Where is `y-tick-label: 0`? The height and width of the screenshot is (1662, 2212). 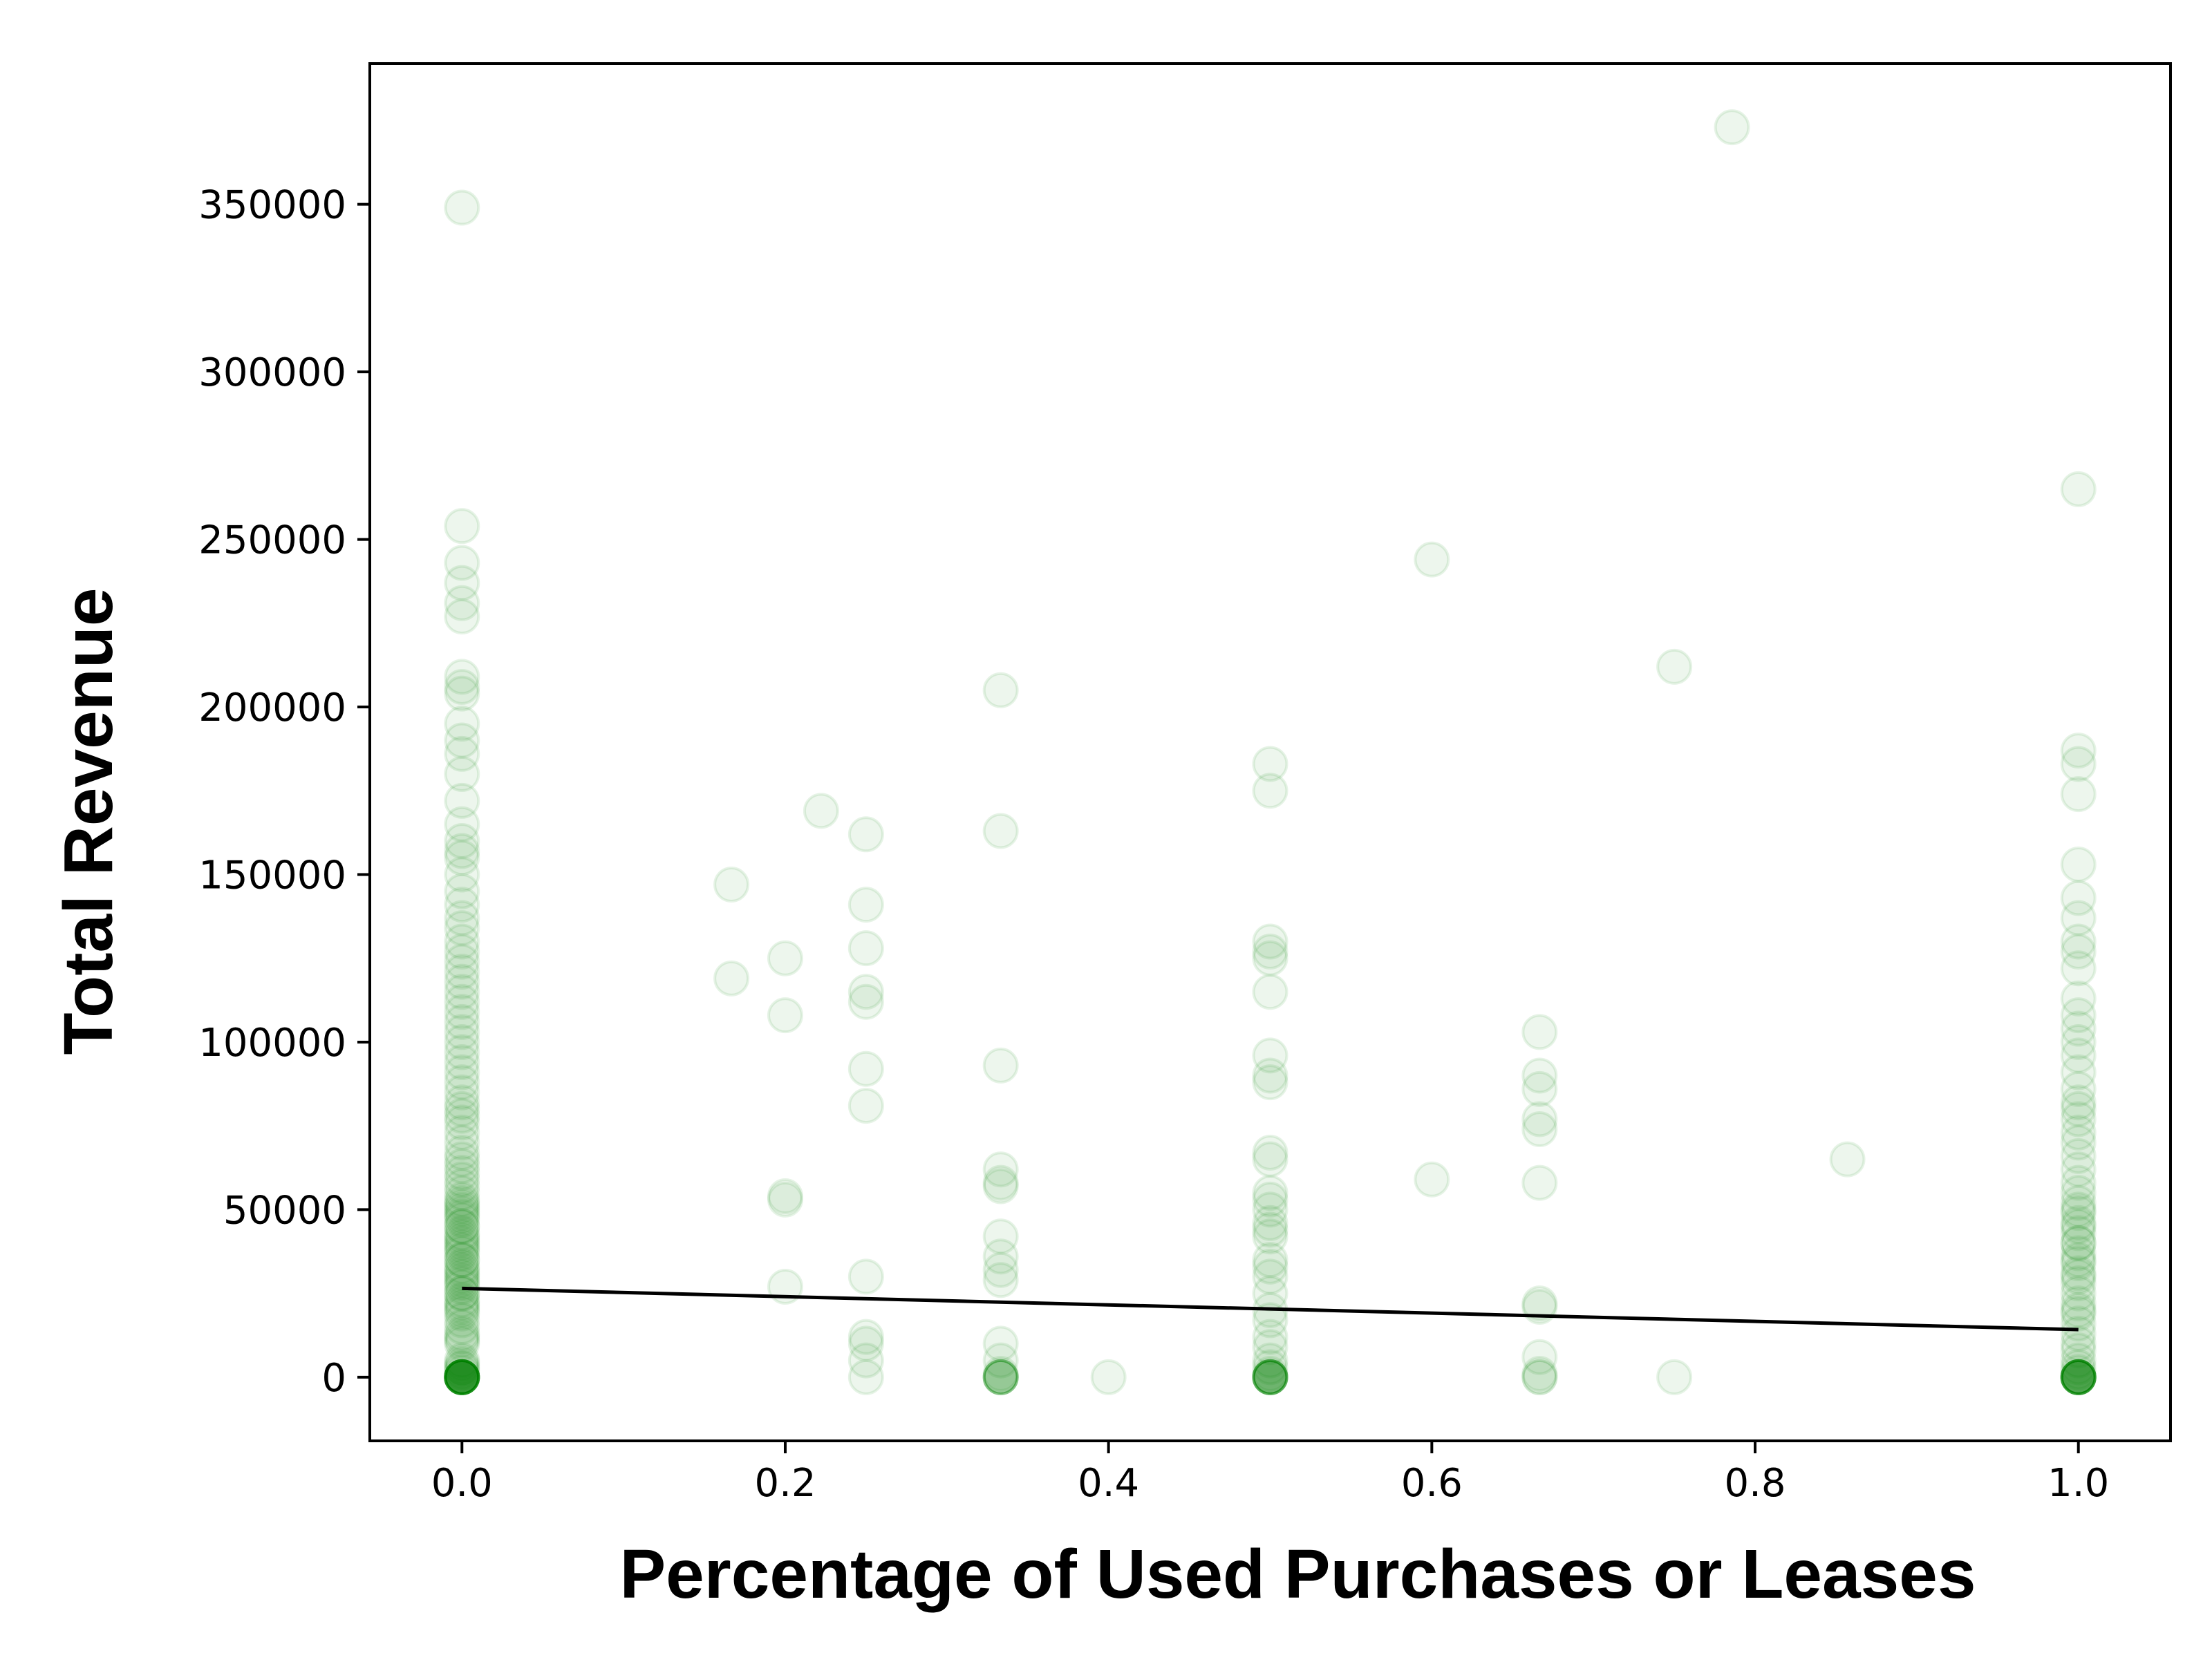 y-tick-label: 0 is located at coordinates (333, 1378).